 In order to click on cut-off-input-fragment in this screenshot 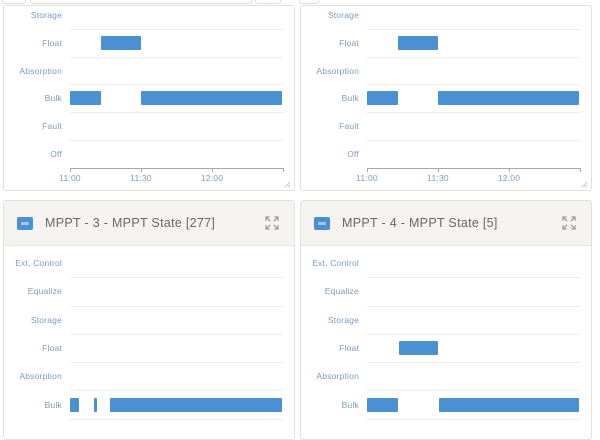, I will do `click(141, 2)`.